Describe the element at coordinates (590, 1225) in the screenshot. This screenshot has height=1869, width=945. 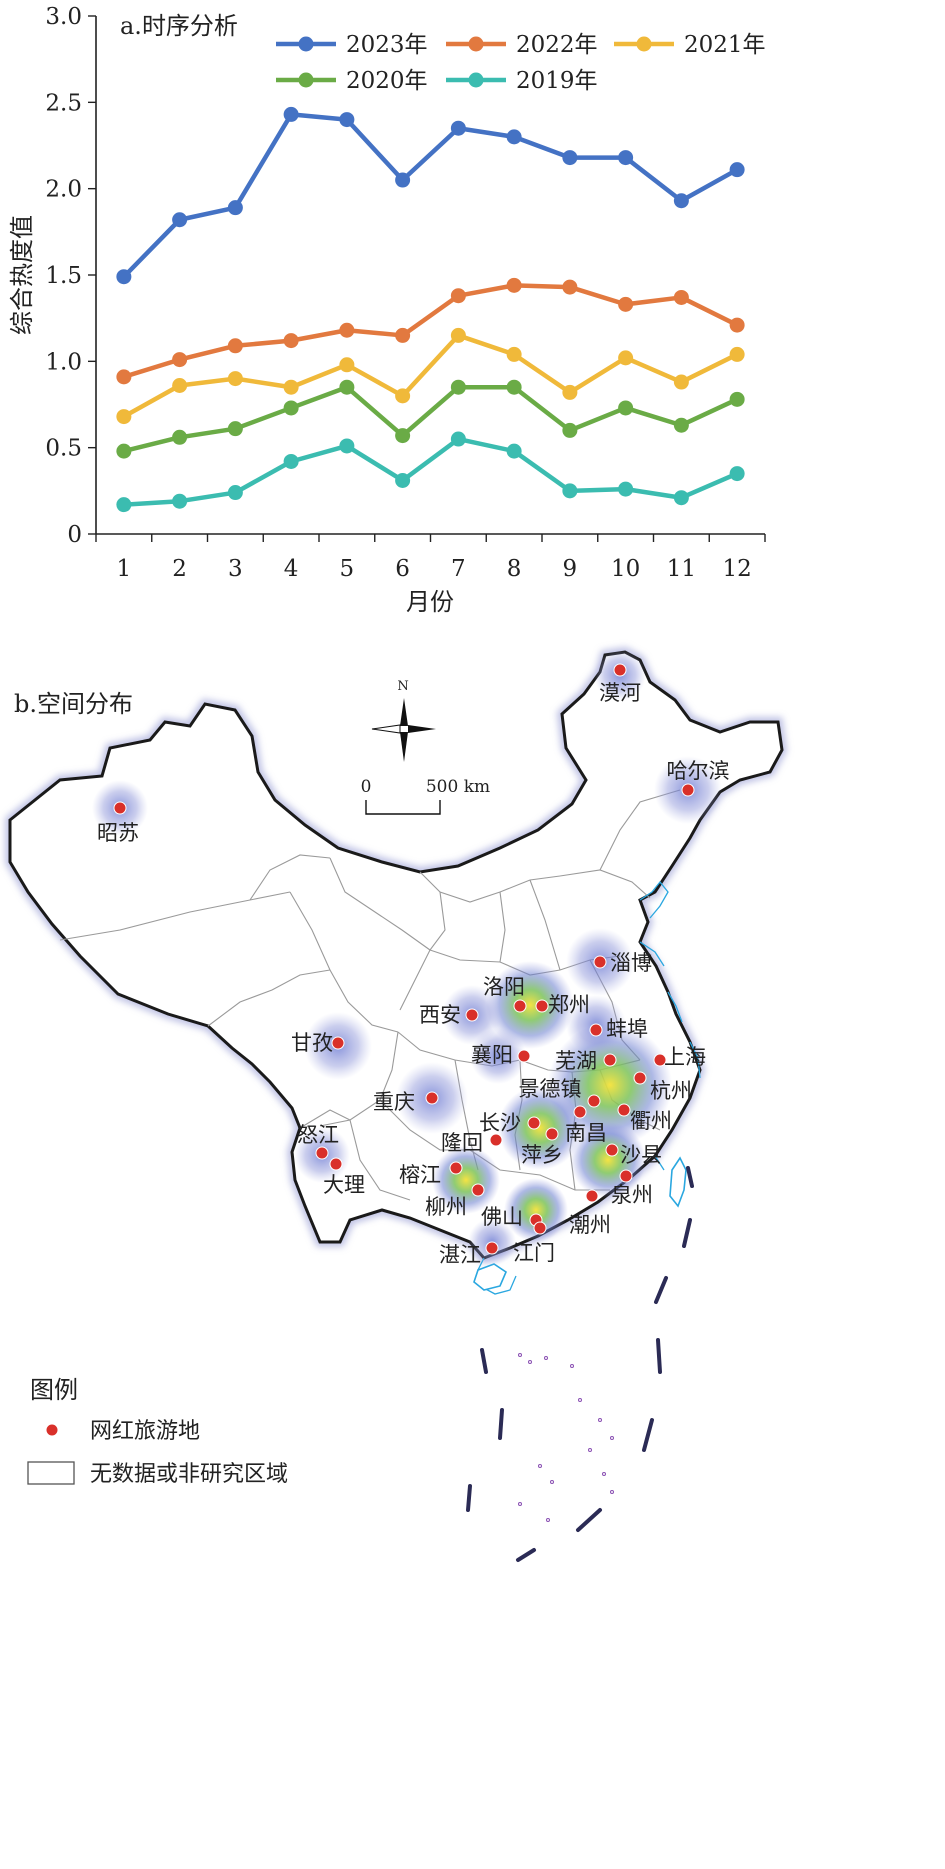
I see `city-label: 潮州` at that location.